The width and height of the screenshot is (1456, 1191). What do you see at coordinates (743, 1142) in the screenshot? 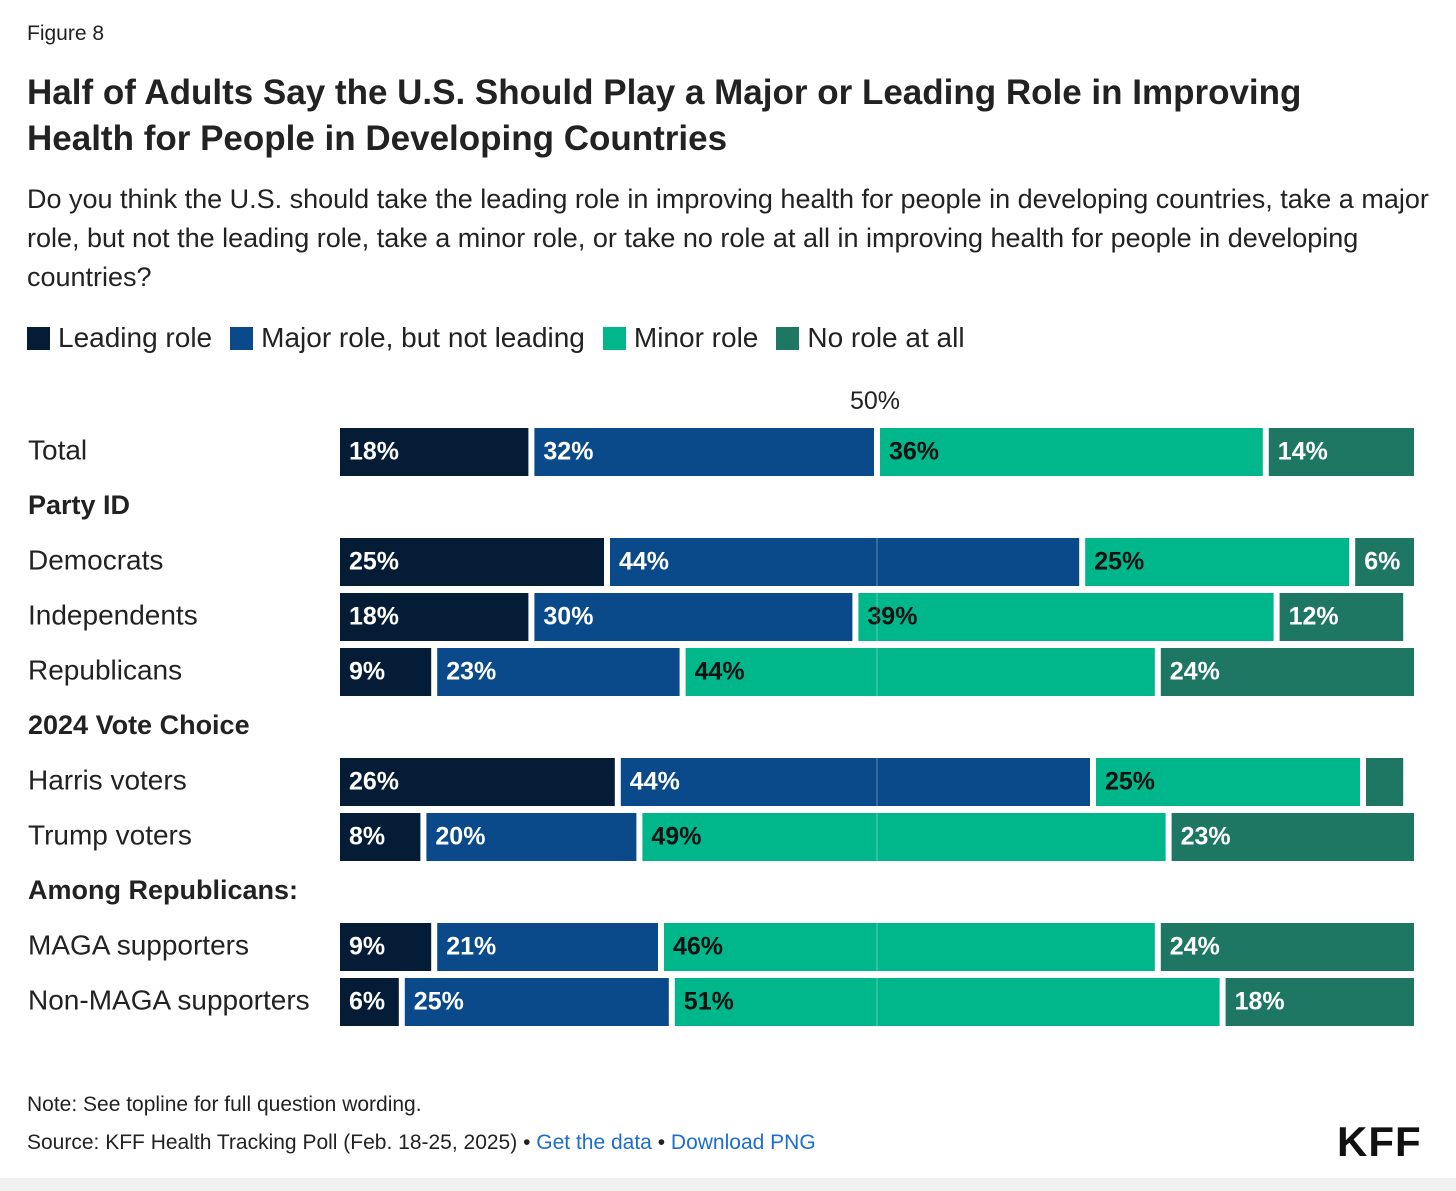
I see `download-png-link: Download PNG` at bounding box center [743, 1142].